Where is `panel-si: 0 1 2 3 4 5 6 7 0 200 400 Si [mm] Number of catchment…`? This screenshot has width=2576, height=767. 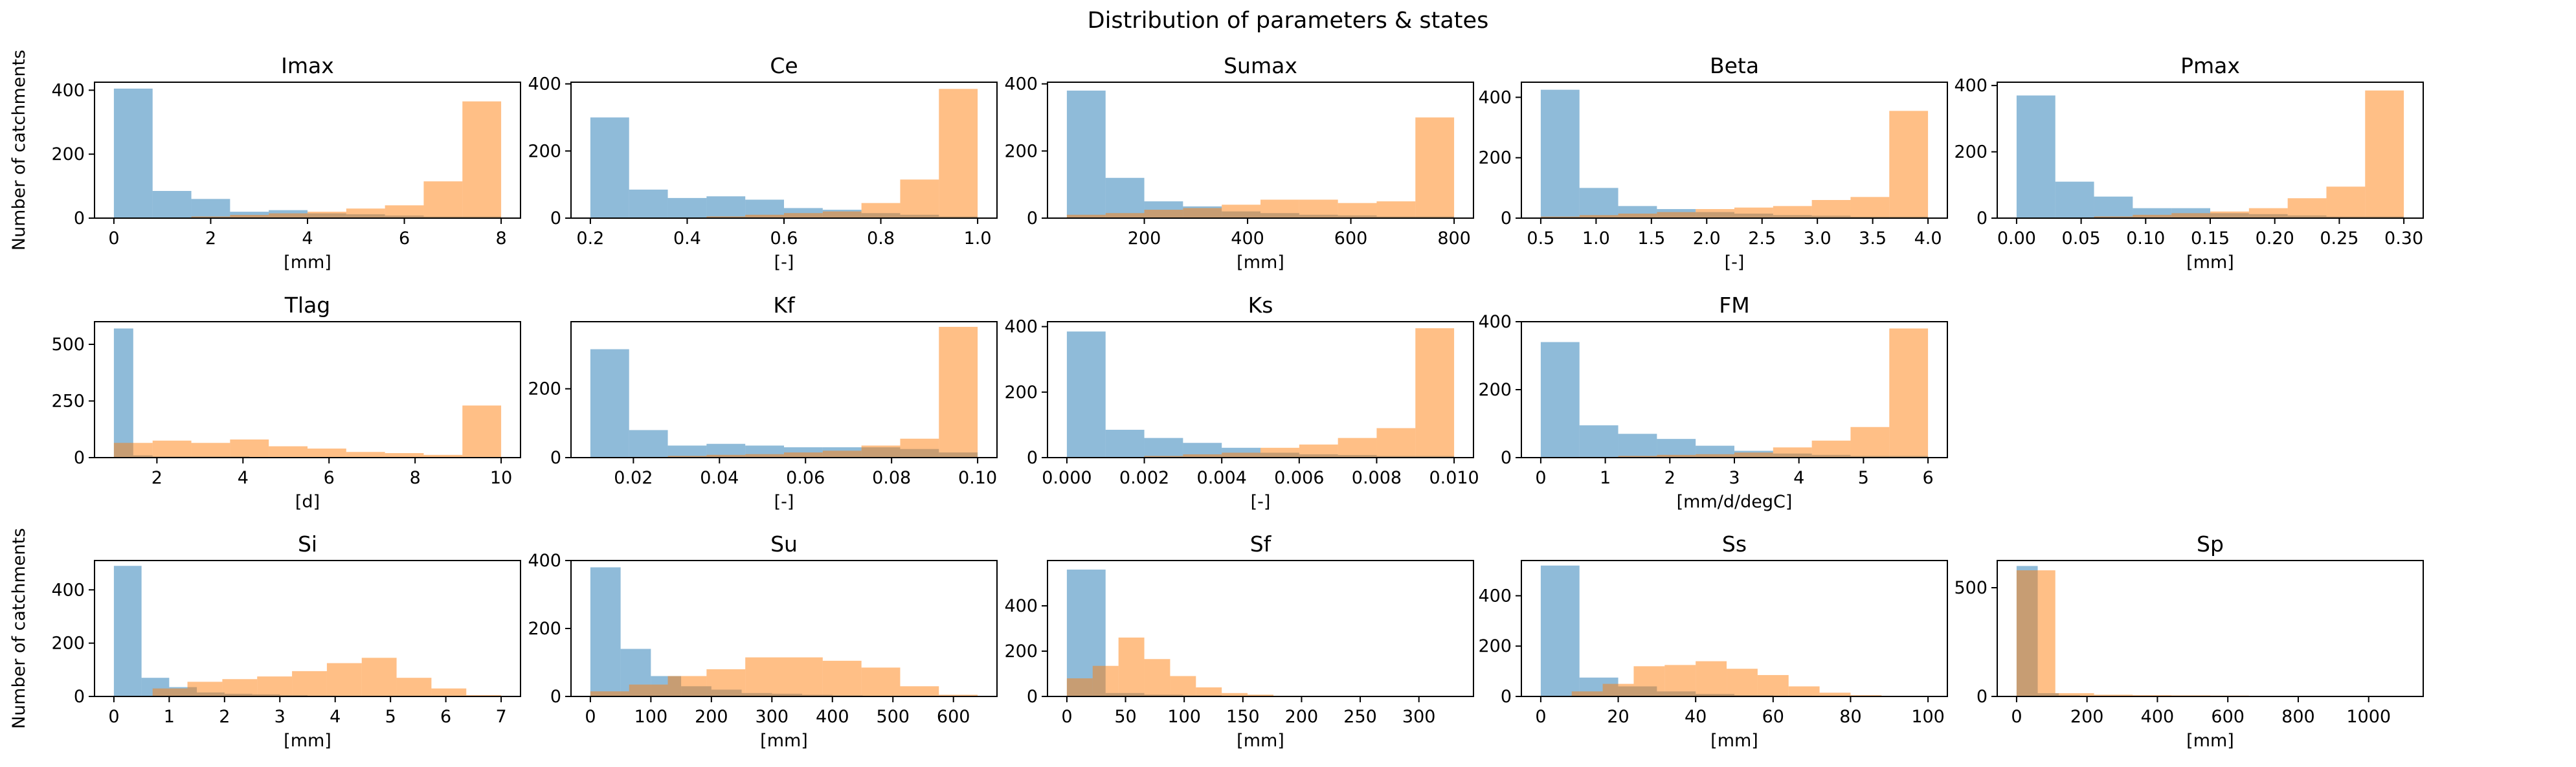 panel-si: 0 1 2 3 4 5 6 7 0 200 400 Si [mm] Number of catchment… is located at coordinates (265, 639).